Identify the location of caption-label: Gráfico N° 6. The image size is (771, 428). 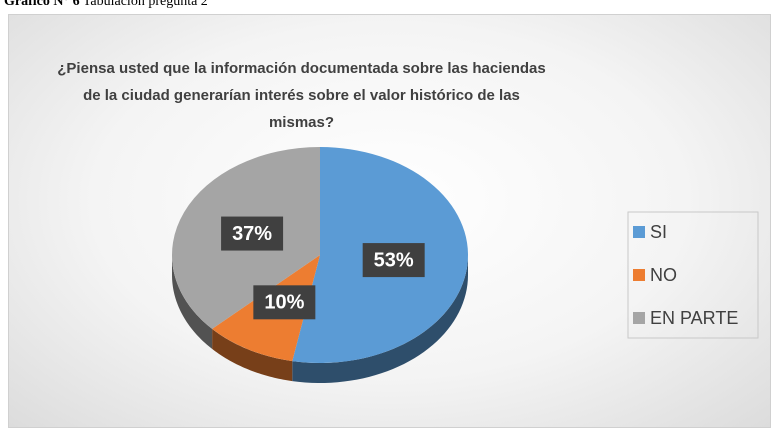
(42, 4).